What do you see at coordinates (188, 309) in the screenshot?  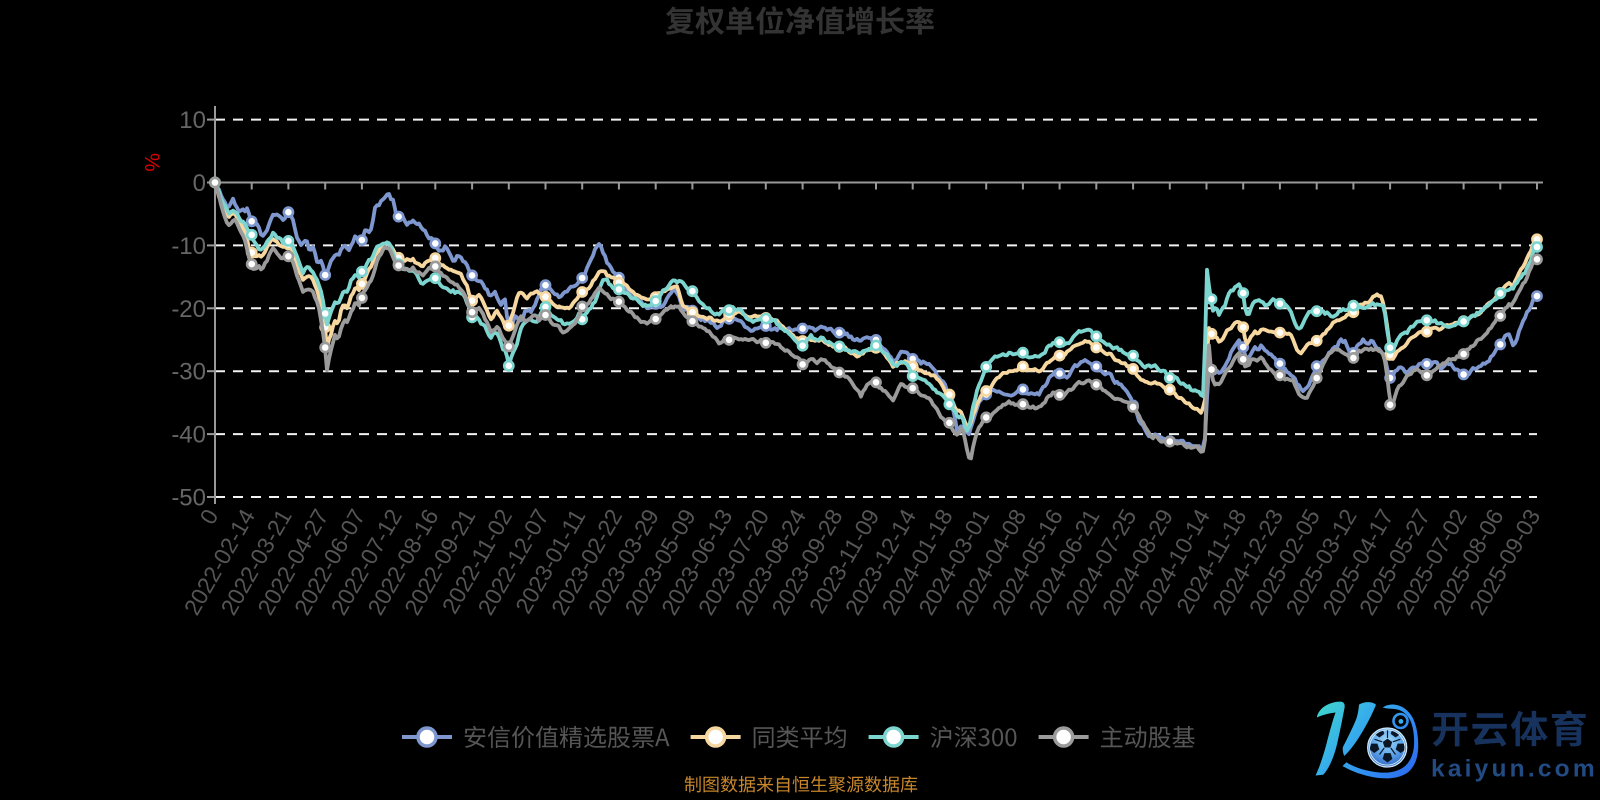 I see `svg-text: -20` at bounding box center [188, 309].